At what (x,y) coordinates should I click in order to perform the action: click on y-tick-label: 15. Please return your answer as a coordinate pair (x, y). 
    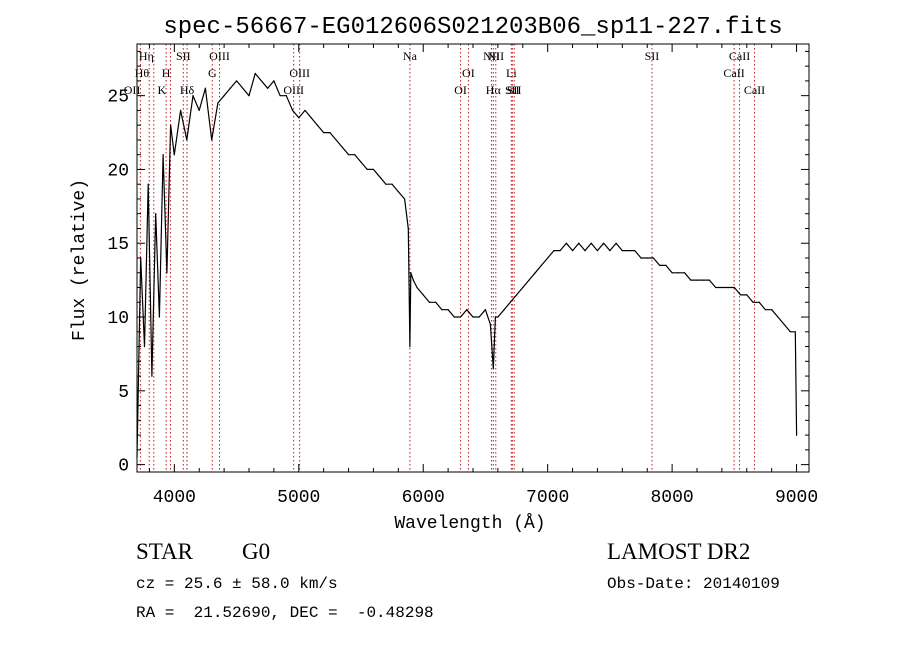
    Looking at the image, I should click on (118, 245).